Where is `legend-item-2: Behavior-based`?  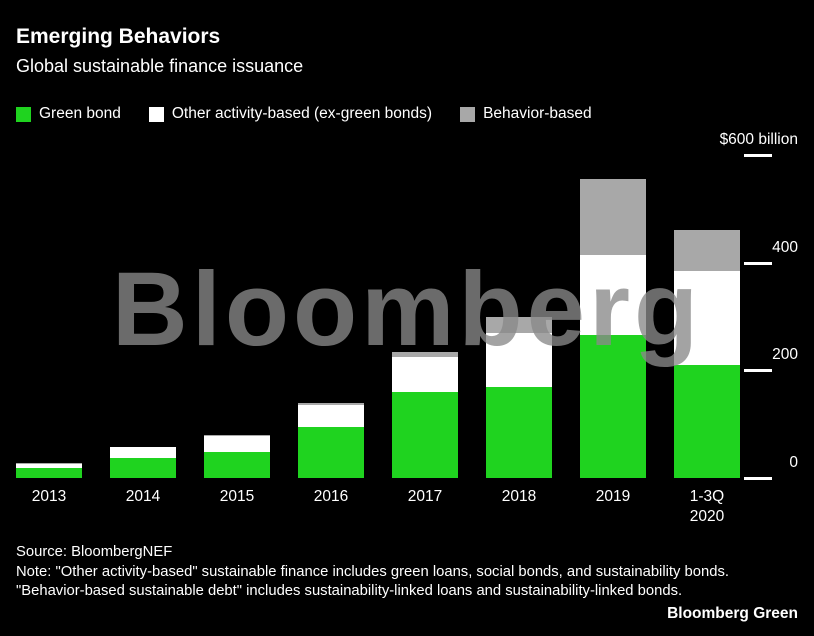 legend-item-2: Behavior-based is located at coordinates (526, 114).